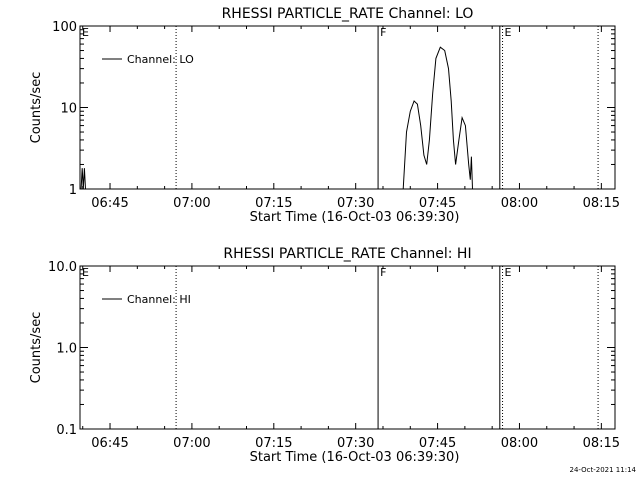  What do you see at coordinates (602, 470) in the screenshot?
I see `footer-timestamp: 24-Oct-2021 11:14` at bounding box center [602, 470].